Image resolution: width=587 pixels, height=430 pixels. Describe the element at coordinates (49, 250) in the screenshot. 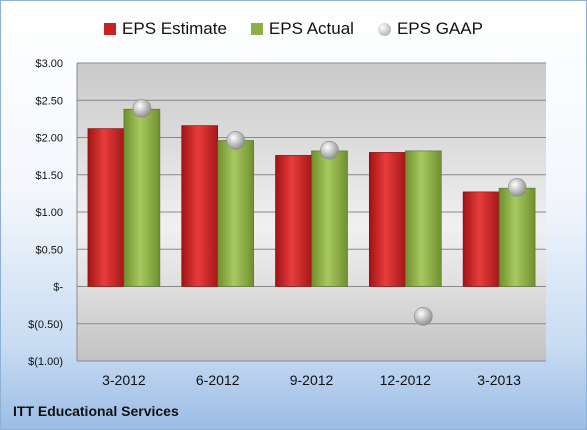

I see `y-tick-label: $0.50` at that location.